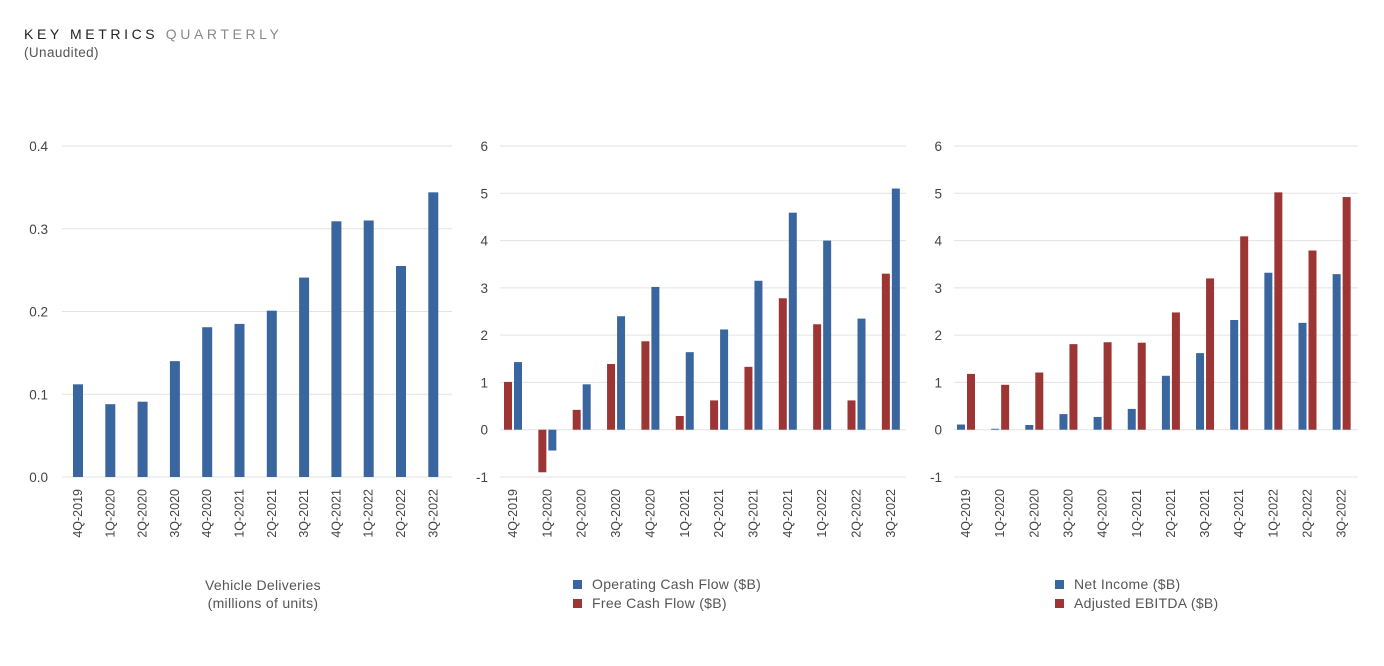 The image size is (1384, 666). I want to click on page-header: KEY METRICS QUARTERLY (Unaudited), so click(153, 43).